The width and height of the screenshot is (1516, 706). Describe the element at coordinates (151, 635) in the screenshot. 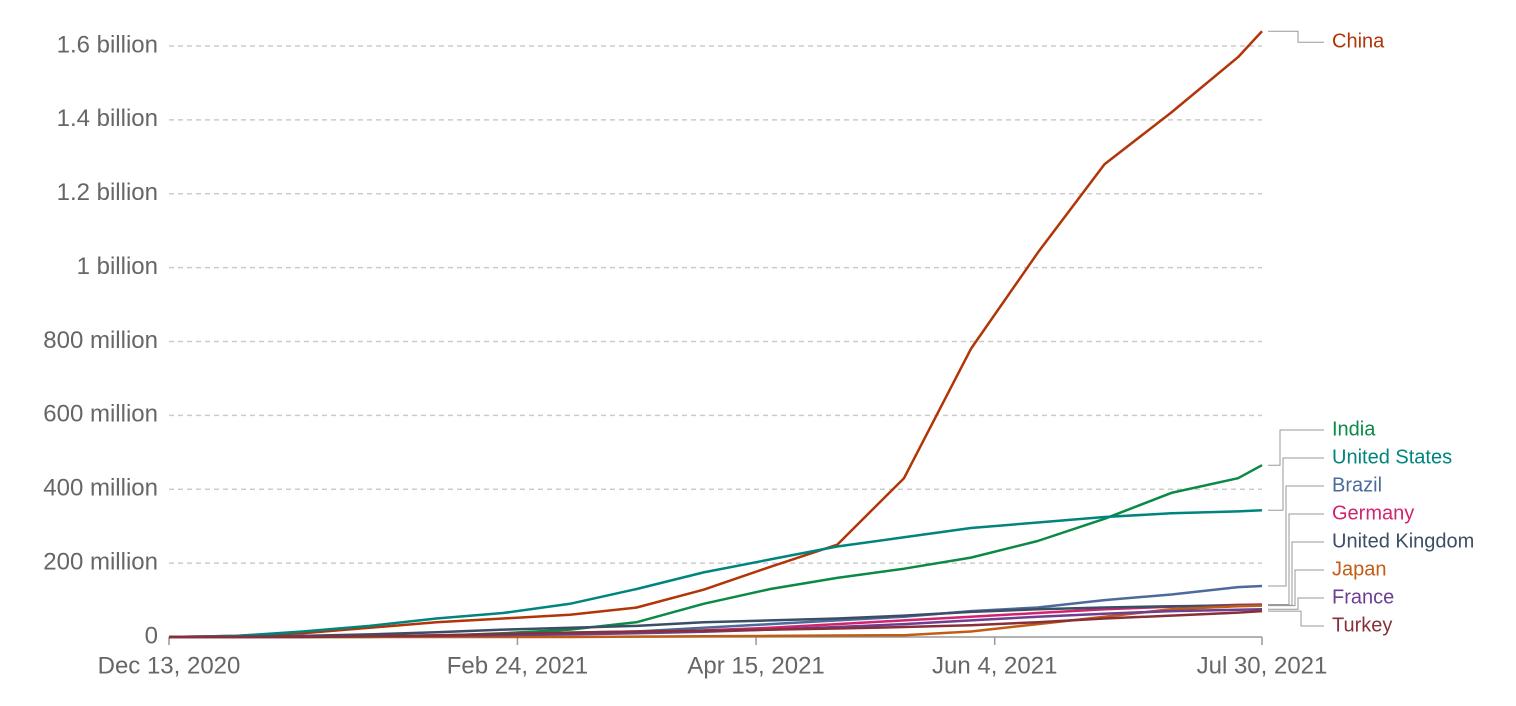

I see `y-tick-label: 0` at that location.